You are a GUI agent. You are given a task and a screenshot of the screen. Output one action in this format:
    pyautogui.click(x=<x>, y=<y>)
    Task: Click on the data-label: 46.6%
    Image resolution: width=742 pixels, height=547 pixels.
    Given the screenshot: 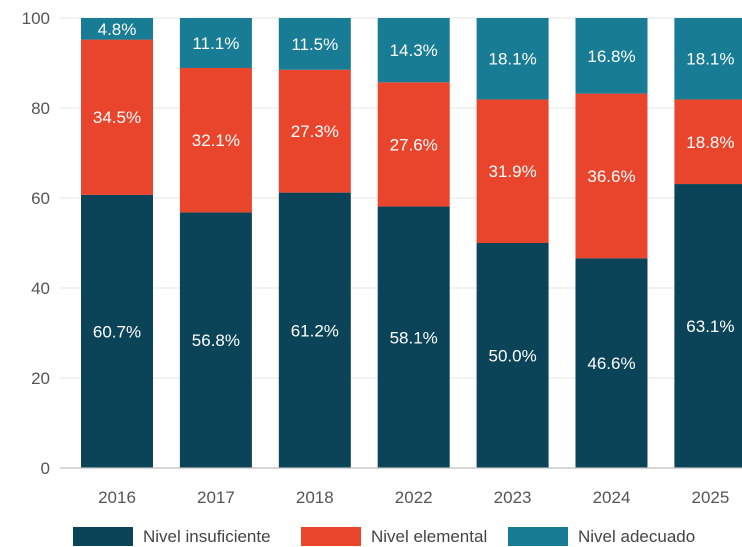 What is the action you would take?
    pyautogui.click(x=611, y=363)
    